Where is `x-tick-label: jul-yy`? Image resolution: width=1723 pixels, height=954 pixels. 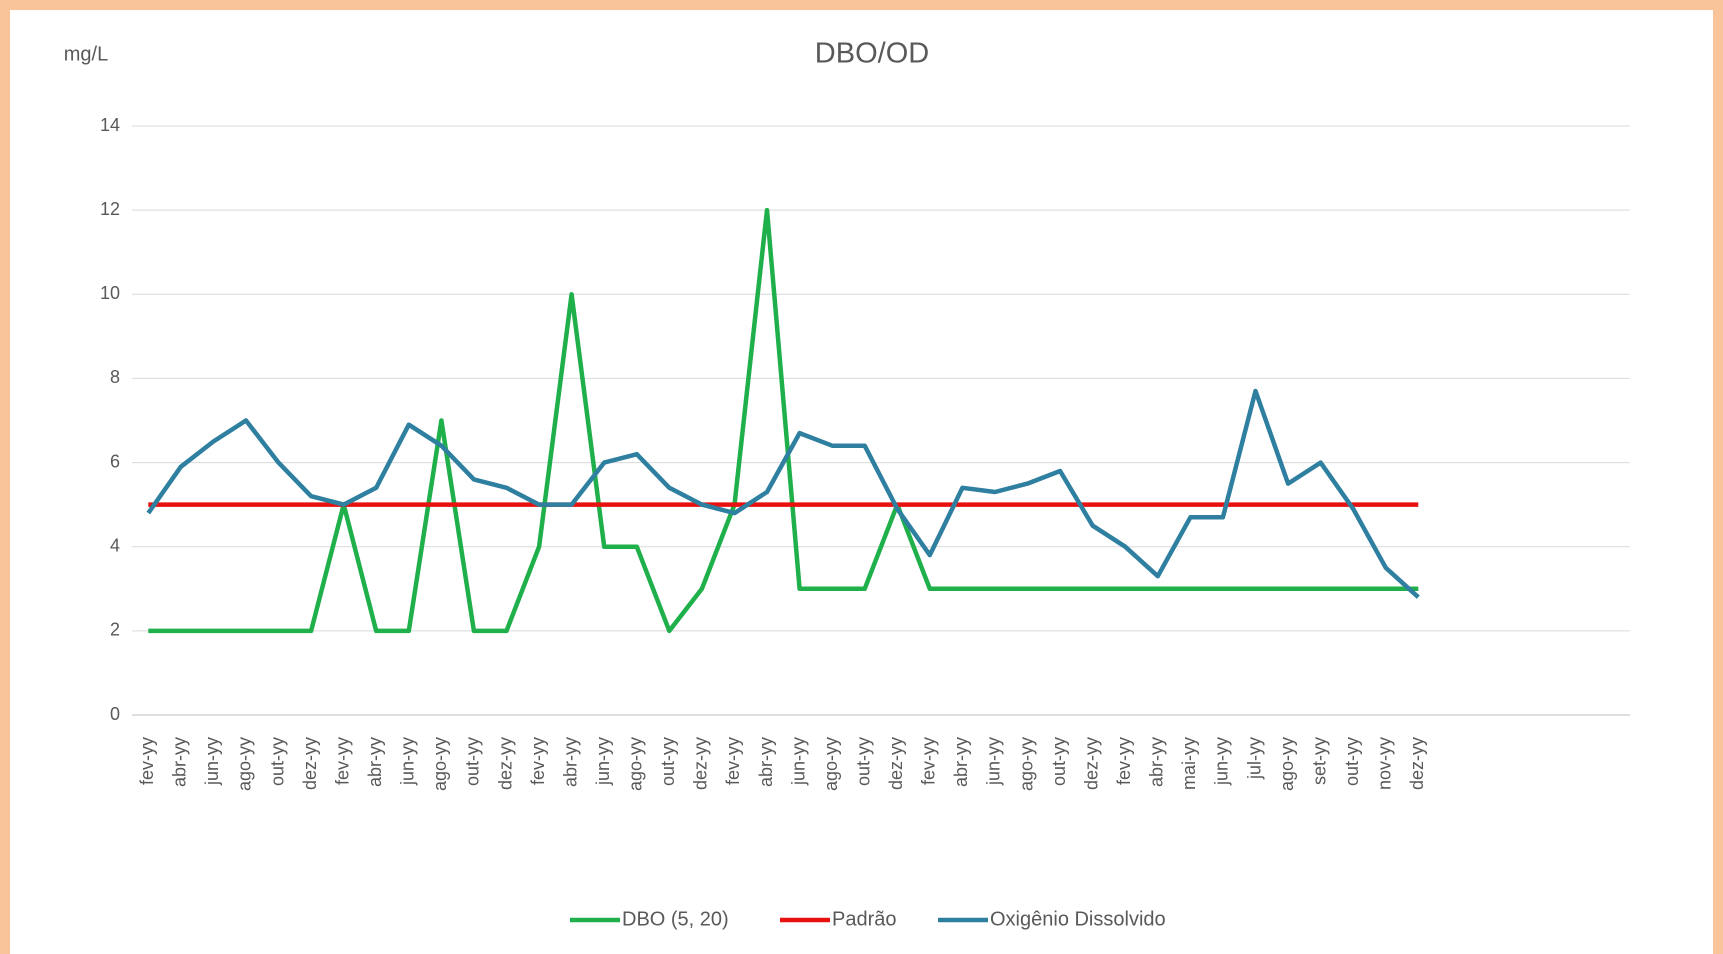 x-tick-label: jul-yy is located at coordinates (1254, 758).